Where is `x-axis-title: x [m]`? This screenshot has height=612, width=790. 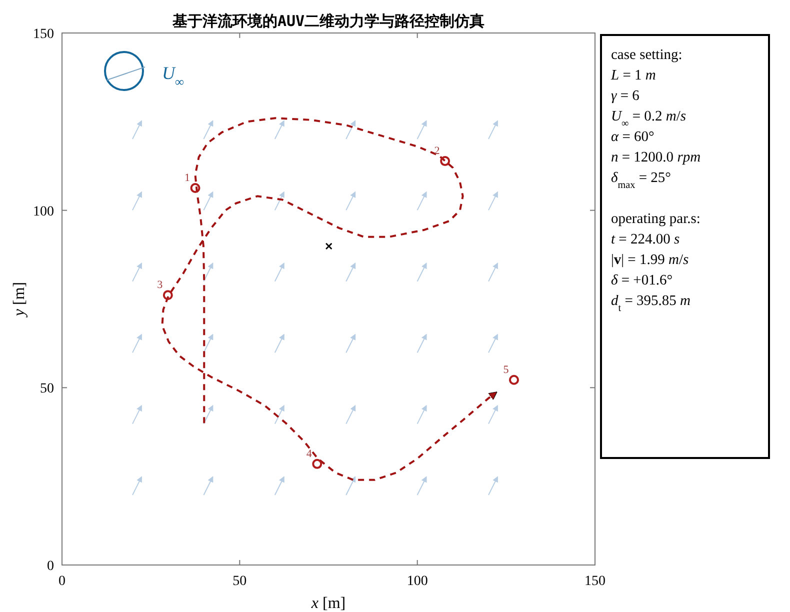 x-axis-title: x [m] is located at coordinates (328, 603).